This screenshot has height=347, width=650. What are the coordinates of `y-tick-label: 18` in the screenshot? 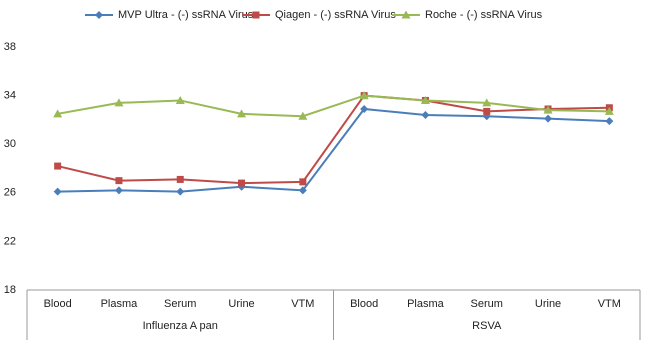 It's located at (10, 290).